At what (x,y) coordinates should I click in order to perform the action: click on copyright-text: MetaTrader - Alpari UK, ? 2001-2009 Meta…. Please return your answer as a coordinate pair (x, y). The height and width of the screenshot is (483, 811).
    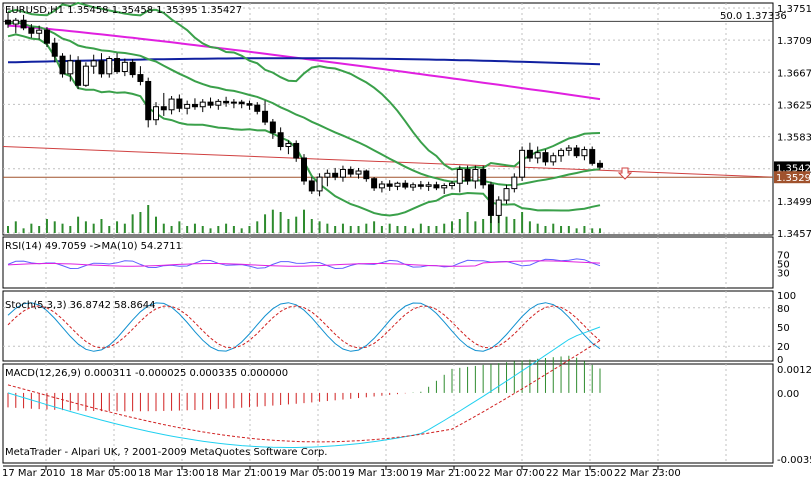
    Looking at the image, I should click on (166, 452).